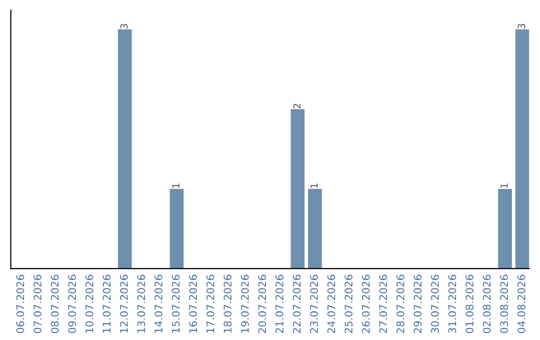 This screenshot has width=540, height=340. Describe the element at coordinates (176, 303) in the screenshot. I see `x-tick-label: 15.07.2026` at that location.